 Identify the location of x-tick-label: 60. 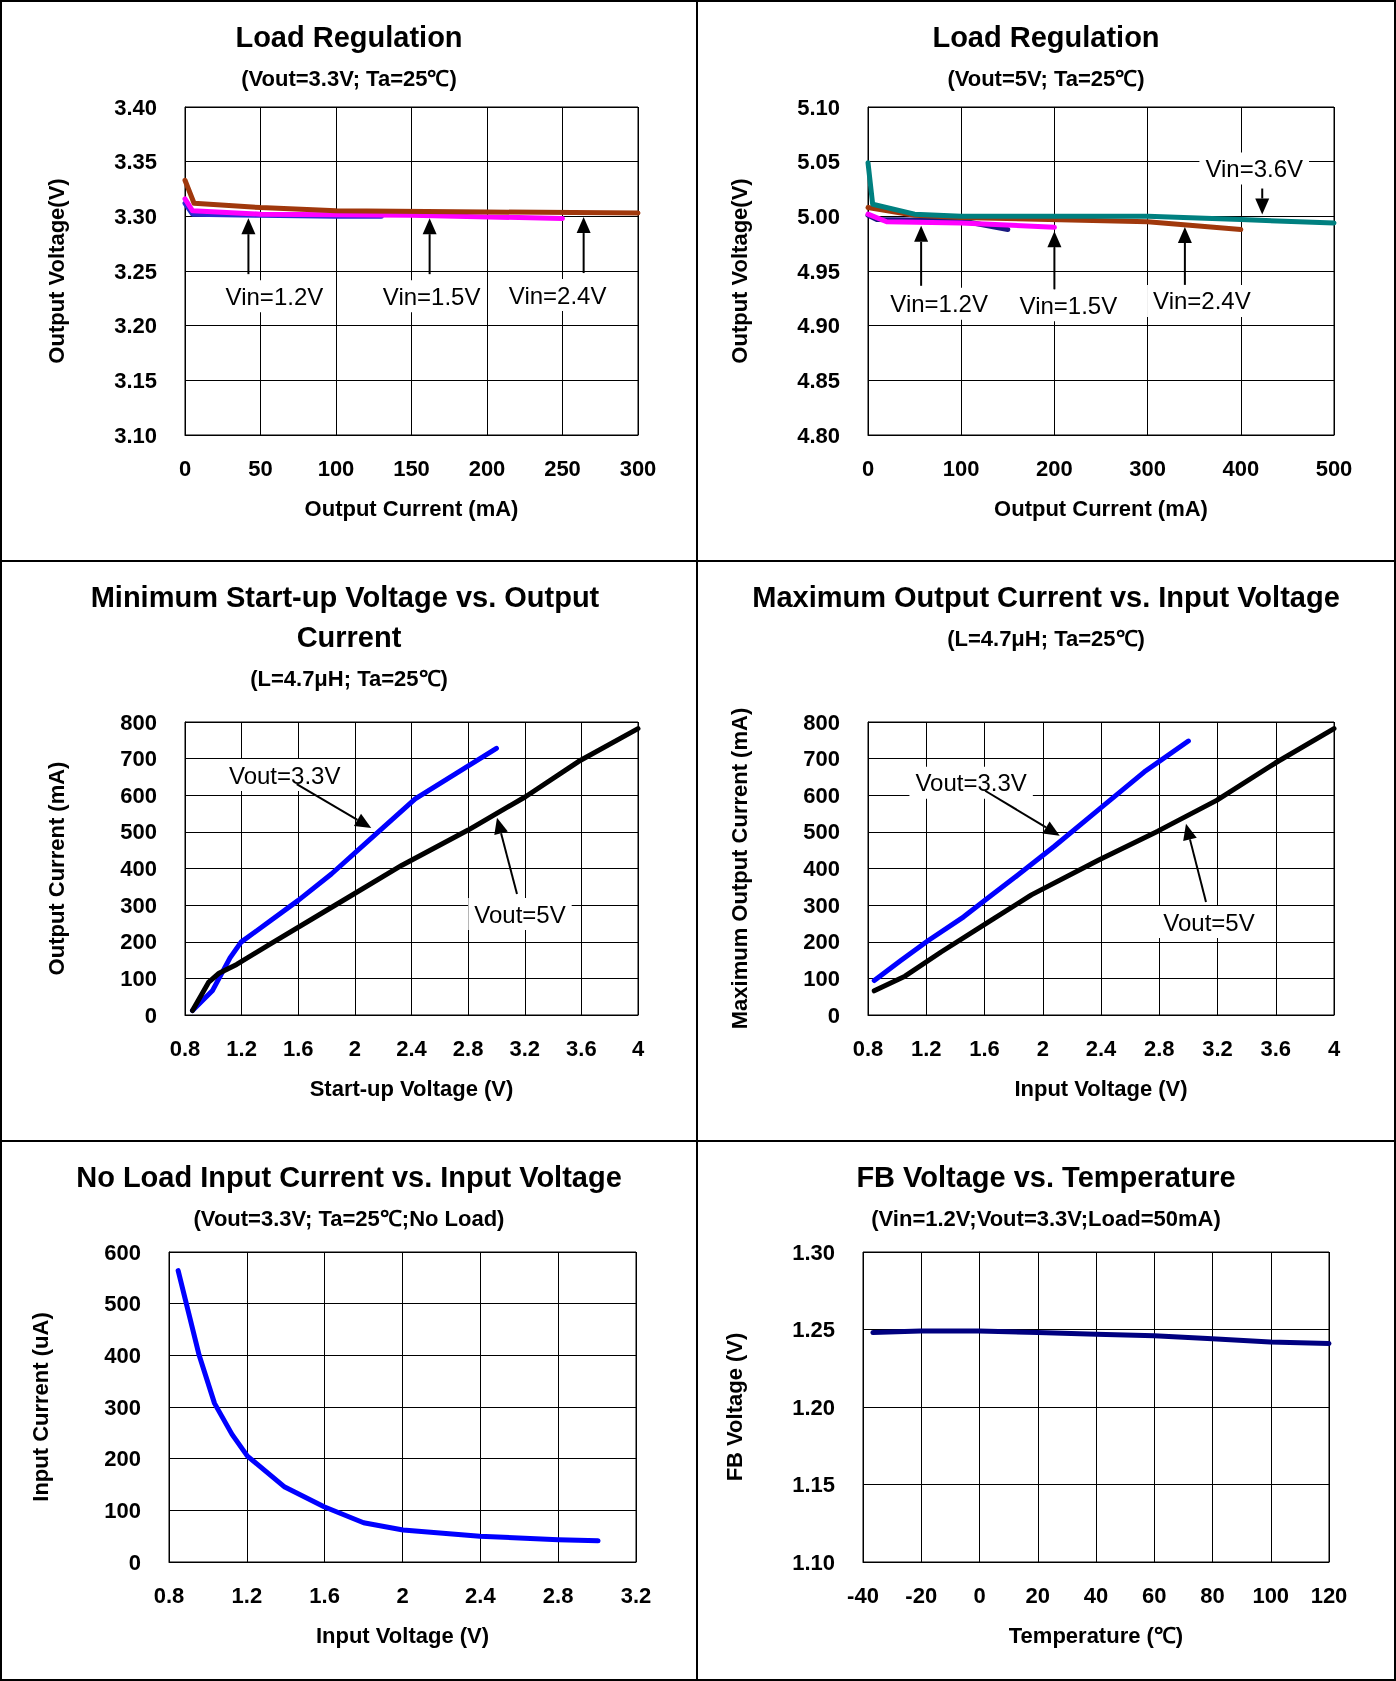
(1154, 1595).